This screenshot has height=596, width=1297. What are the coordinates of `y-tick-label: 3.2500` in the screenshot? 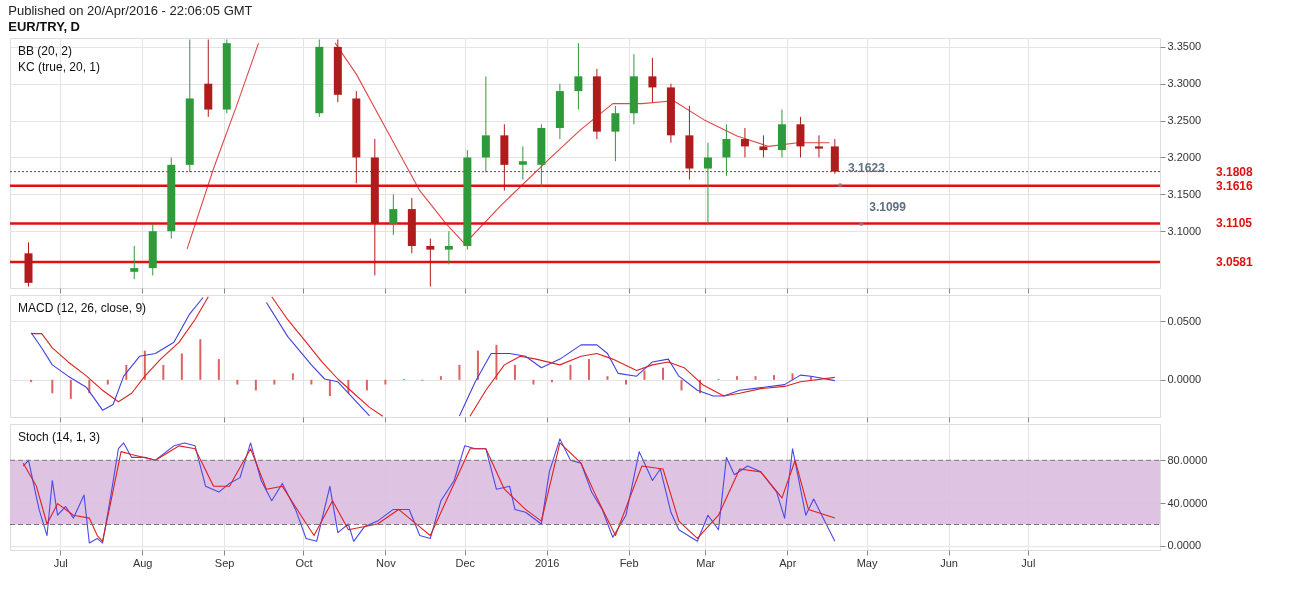 It's located at (1184, 120).